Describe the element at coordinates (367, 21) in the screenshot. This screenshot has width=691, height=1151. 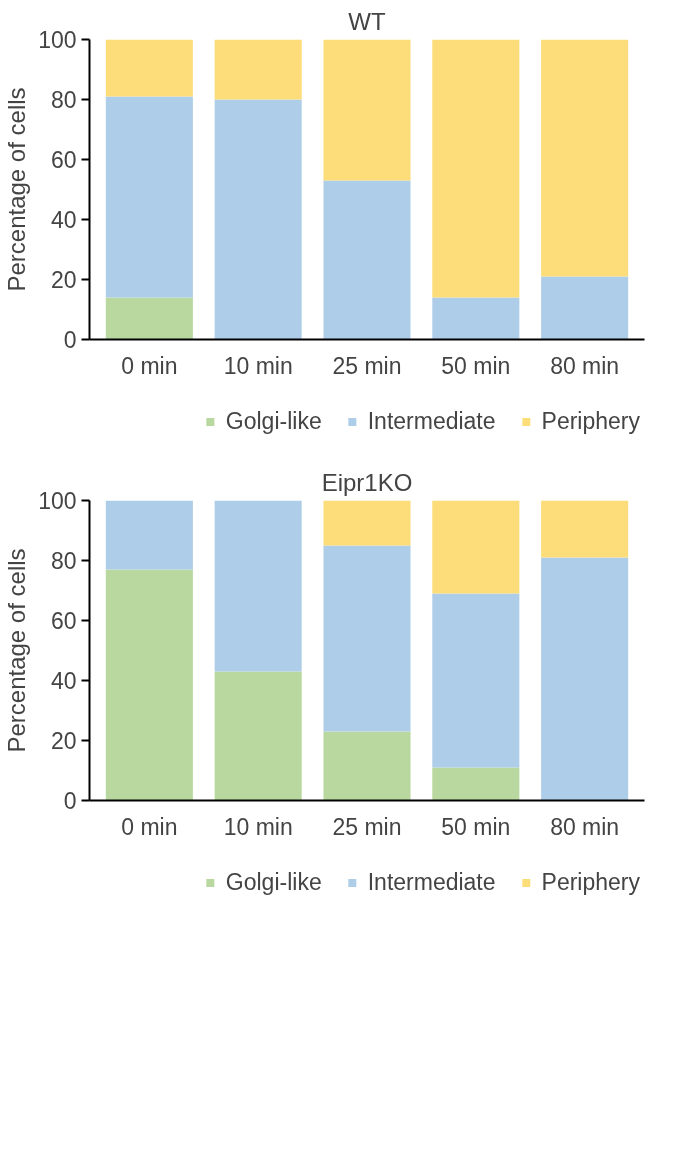
I see `chart-title: WT` at that location.